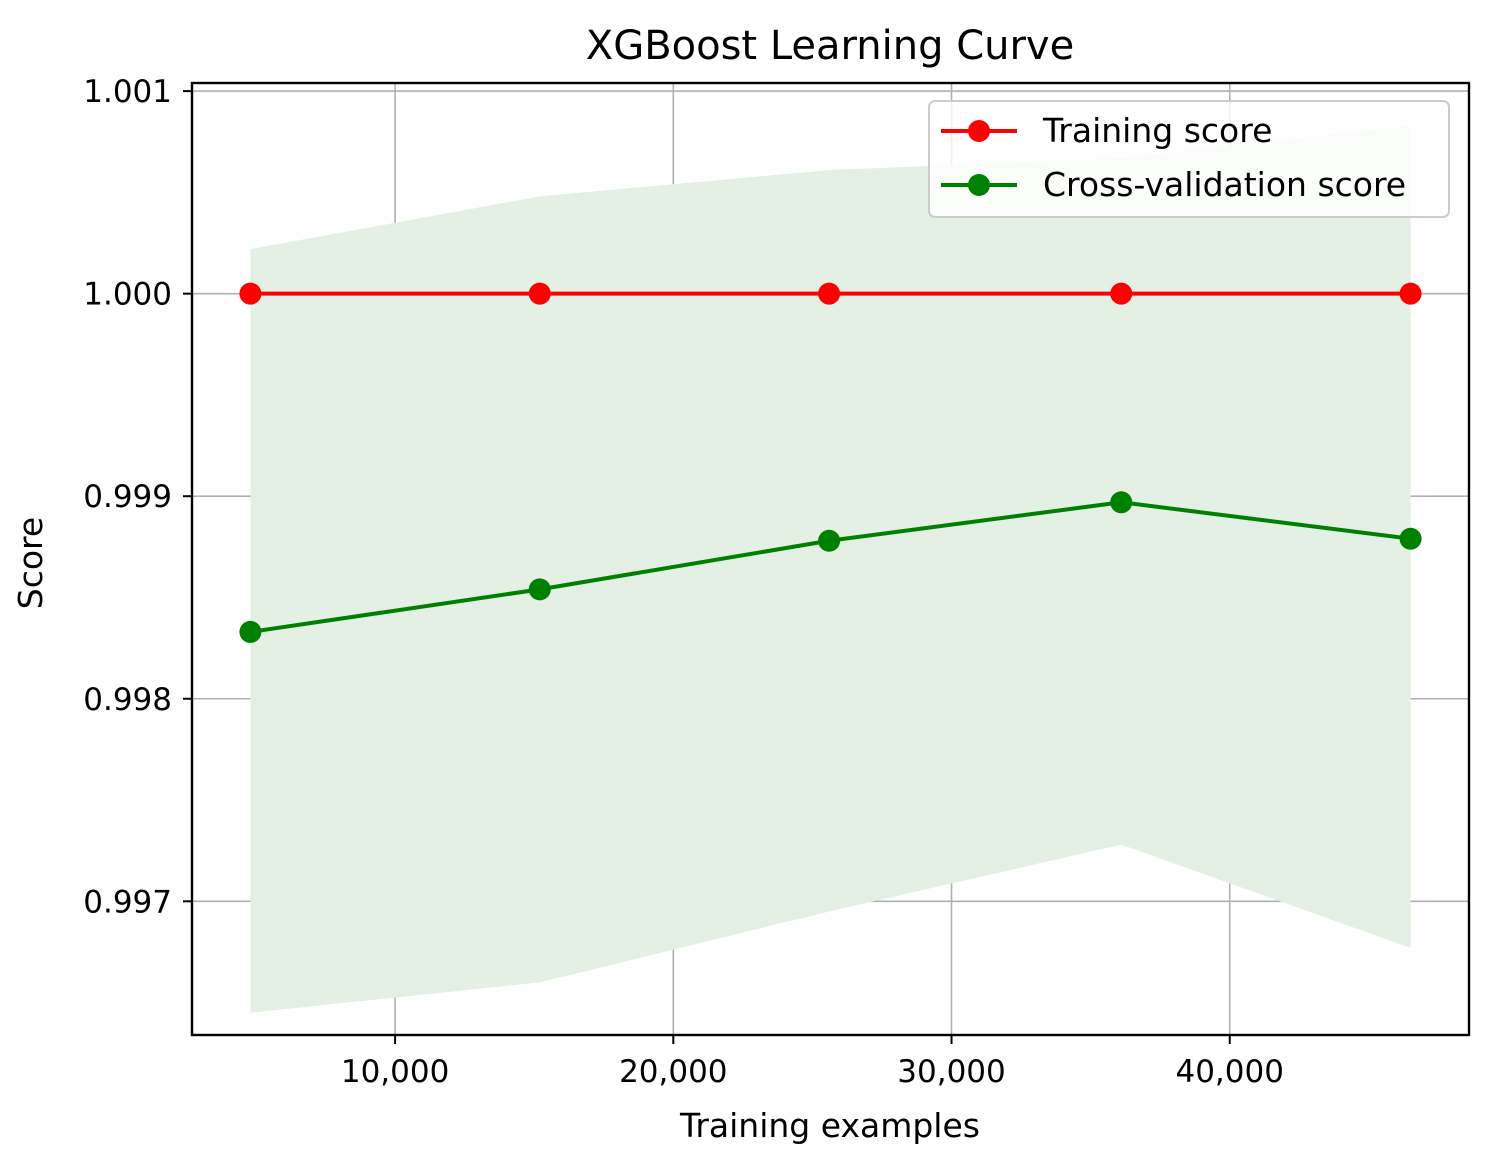 This screenshot has height=1165, width=1492. I want to click on x-tick-label: 30,000, so click(951, 1072).